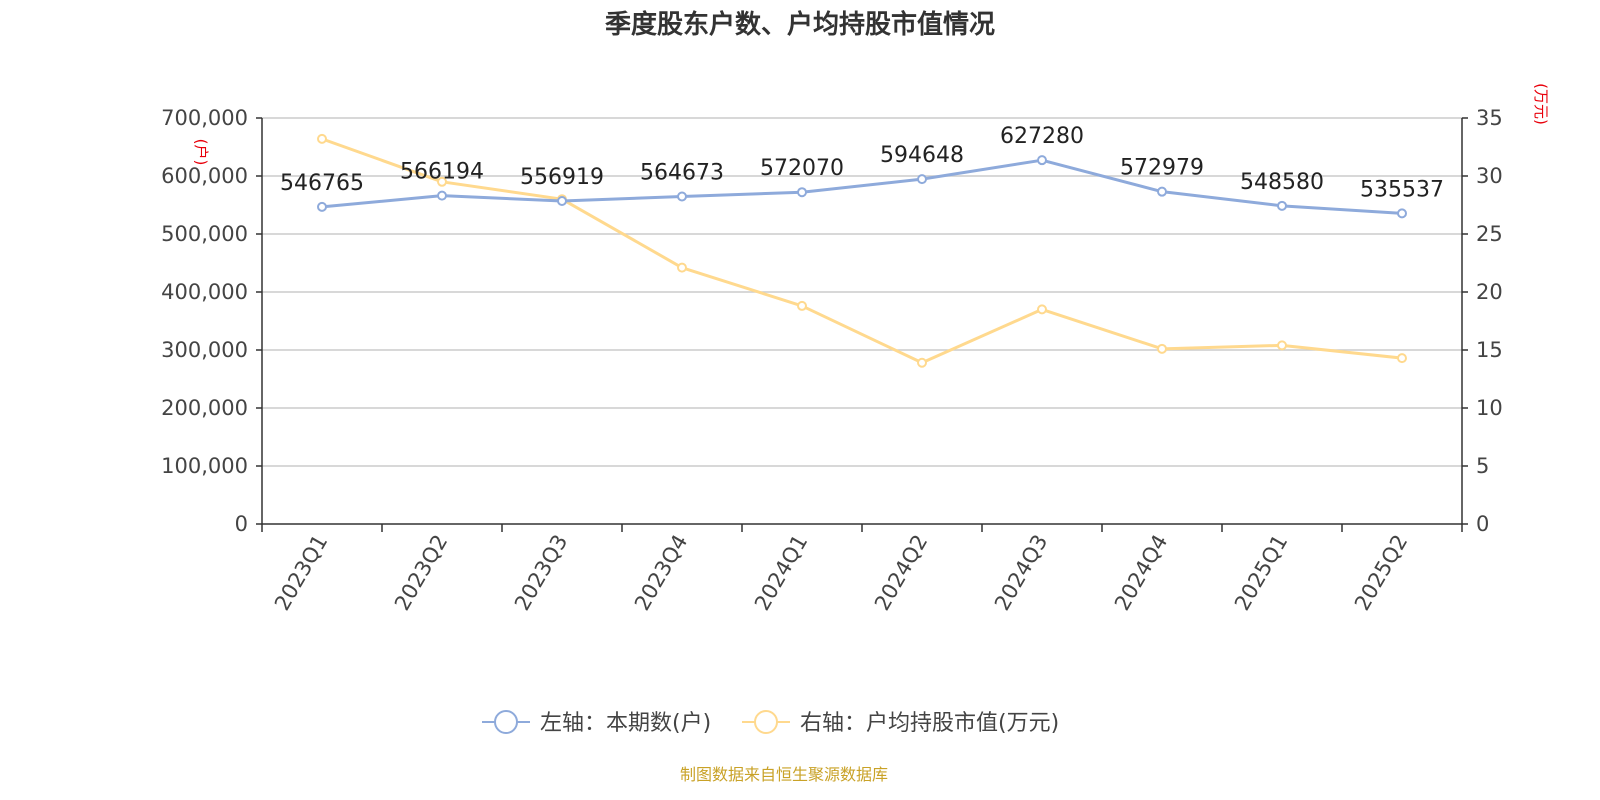 This screenshot has height=800, width=1600. I want to click on data-label: 572979, so click(1162, 168).